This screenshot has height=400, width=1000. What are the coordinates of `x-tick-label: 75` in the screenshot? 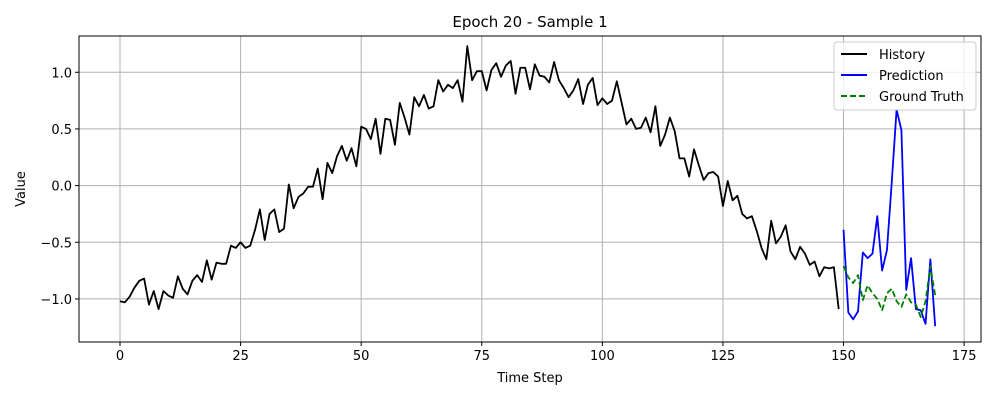 It's located at (481, 356).